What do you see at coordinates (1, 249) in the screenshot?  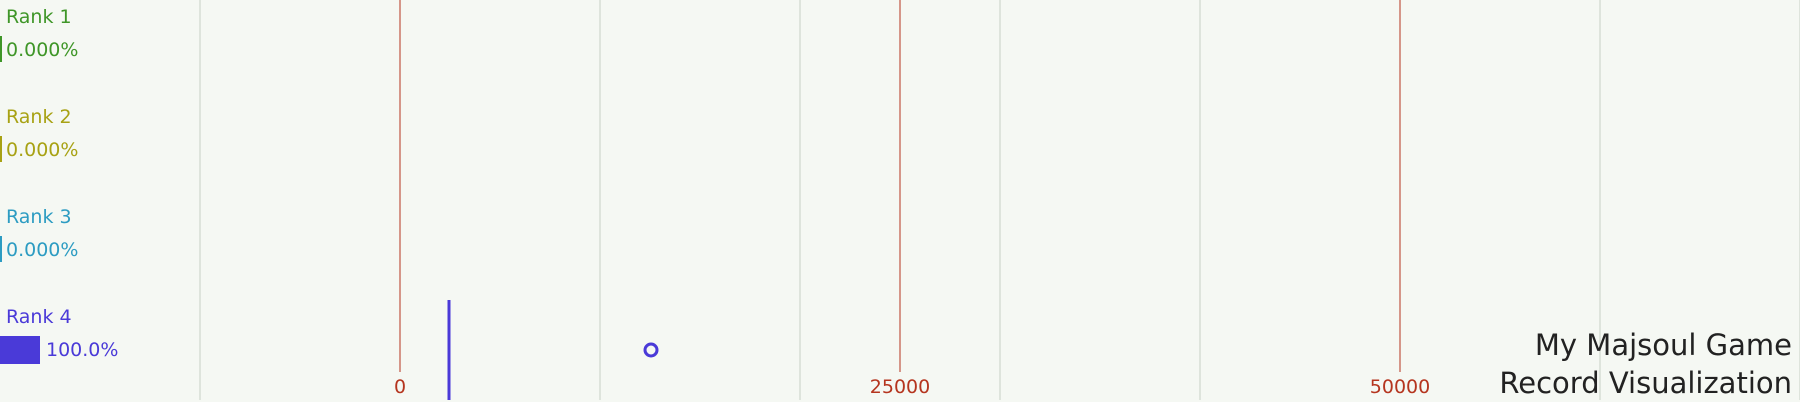 I see `rank-3-bar` at bounding box center [1, 249].